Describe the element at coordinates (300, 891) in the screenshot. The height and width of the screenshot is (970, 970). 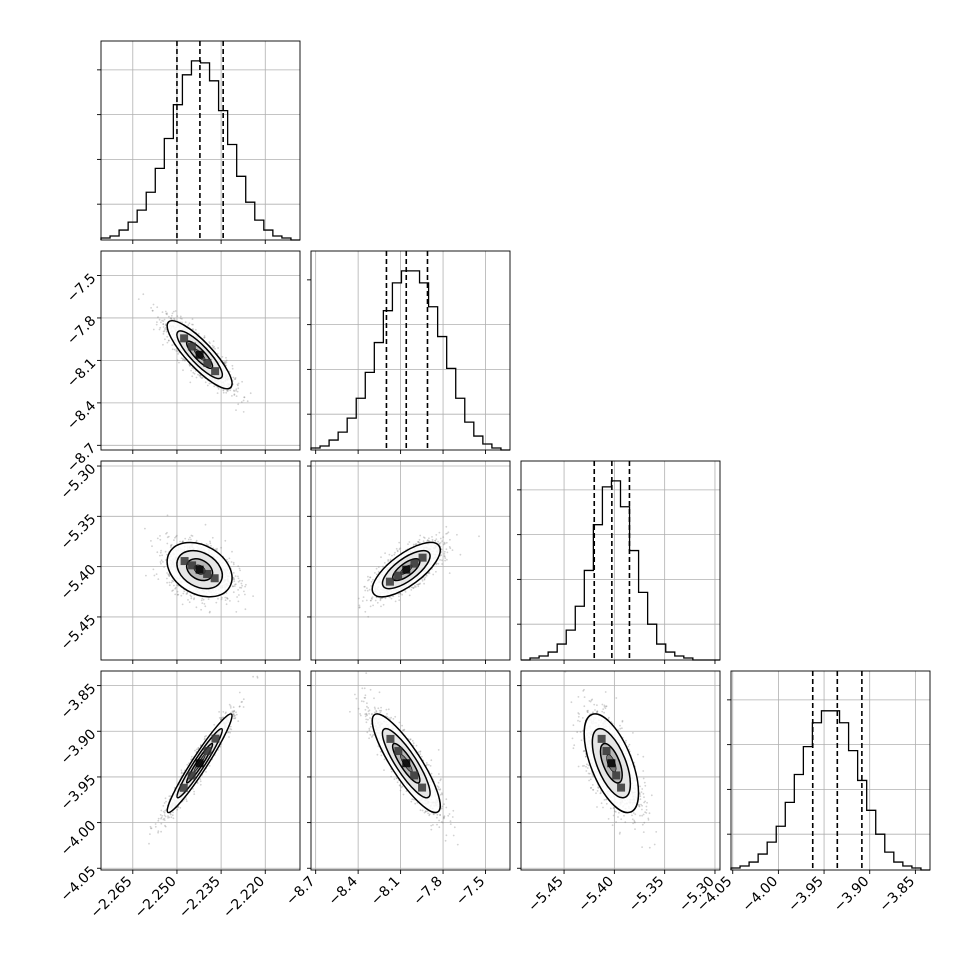
I see `x-tick-label: −8.7` at that location.